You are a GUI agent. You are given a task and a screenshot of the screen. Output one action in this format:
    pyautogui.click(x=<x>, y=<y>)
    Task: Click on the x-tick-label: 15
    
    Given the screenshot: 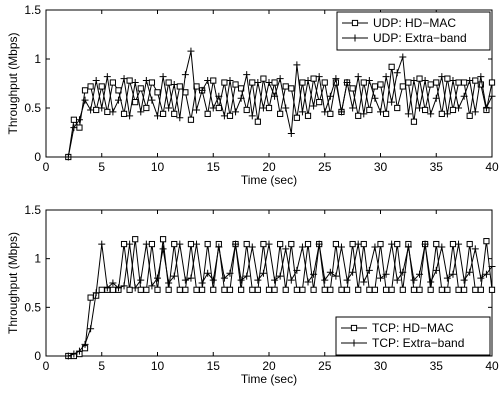 What is the action you would take?
    pyautogui.click(x=214, y=366)
    